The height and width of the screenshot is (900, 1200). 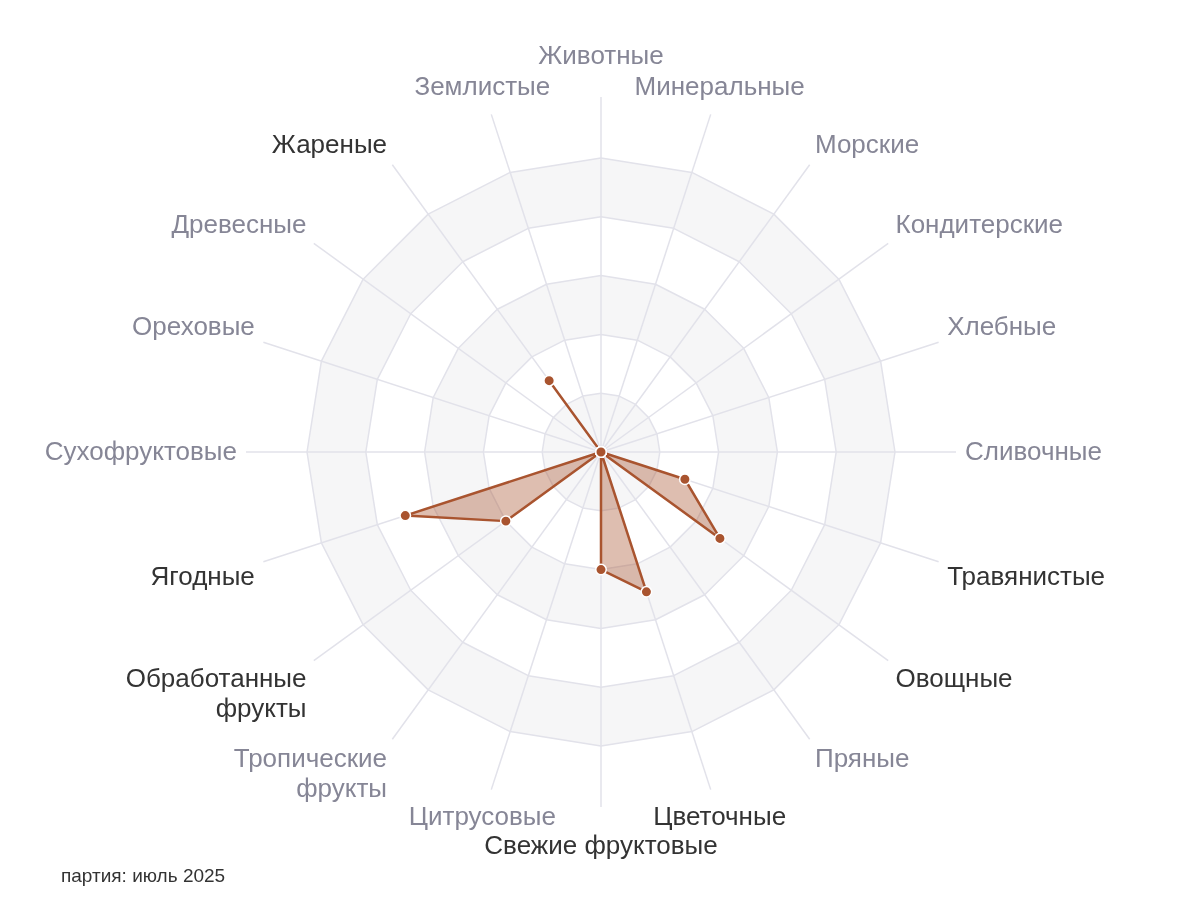 What do you see at coordinates (143, 875) in the screenshot?
I see `text: партия: июль 2025` at bounding box center [143, 875].